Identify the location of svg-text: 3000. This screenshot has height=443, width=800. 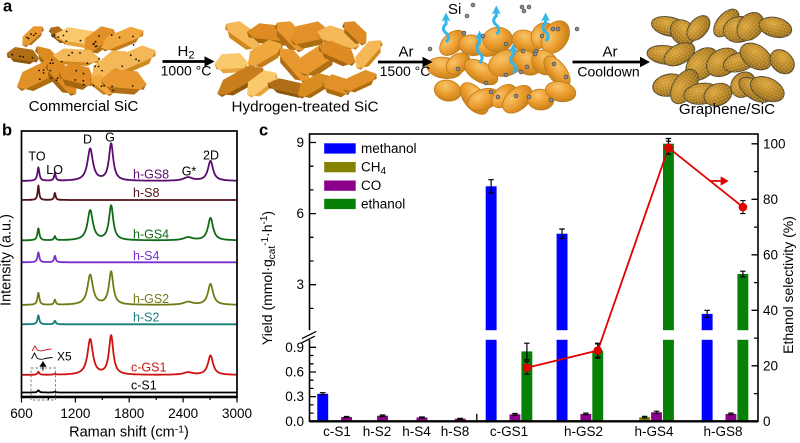
(237, 413).